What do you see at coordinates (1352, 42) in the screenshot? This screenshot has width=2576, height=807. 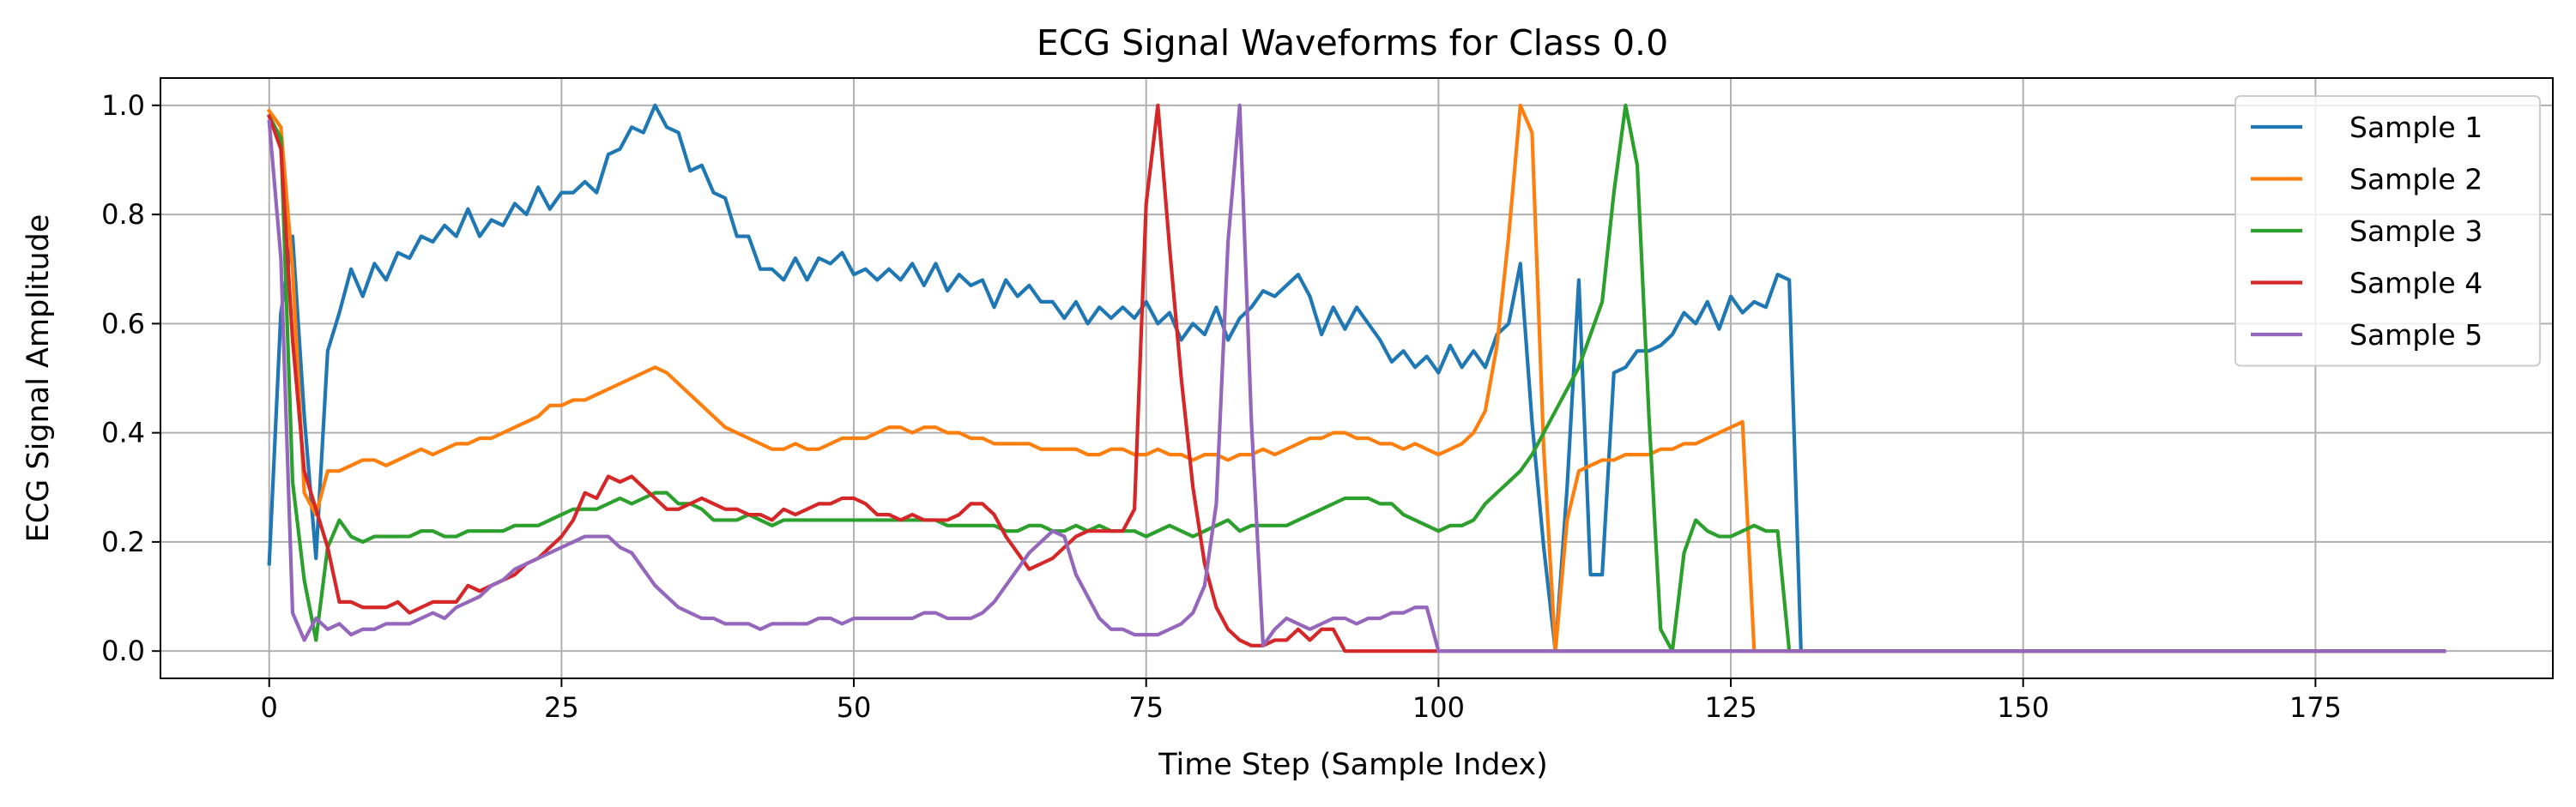 I see `chart-title: ECG Signal Waveforms for Class 0.0` at bounding box center [1352, 42].